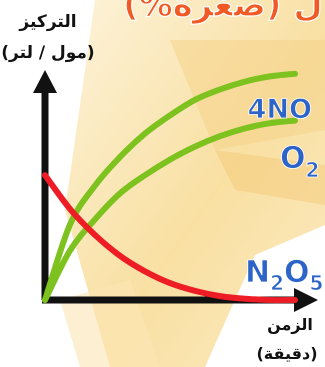 The image size is (325, 367). I want to click on title-fragment: ل (صغرة%), so click(223, 12).